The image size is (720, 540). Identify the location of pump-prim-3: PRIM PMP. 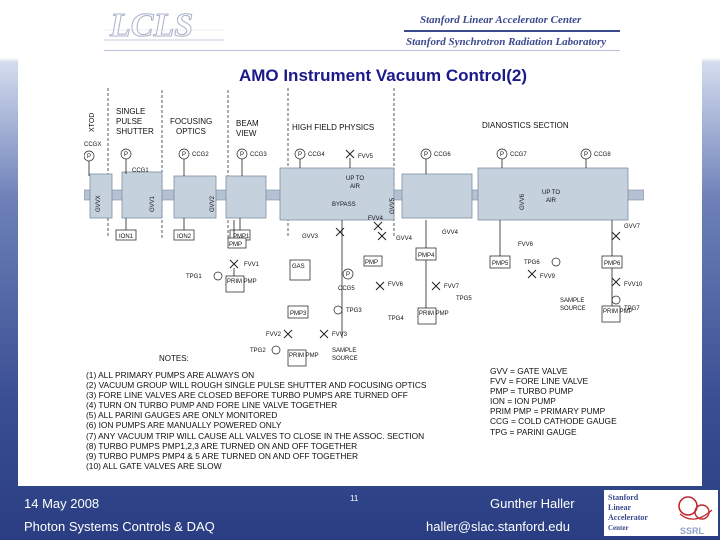
(433, 316).